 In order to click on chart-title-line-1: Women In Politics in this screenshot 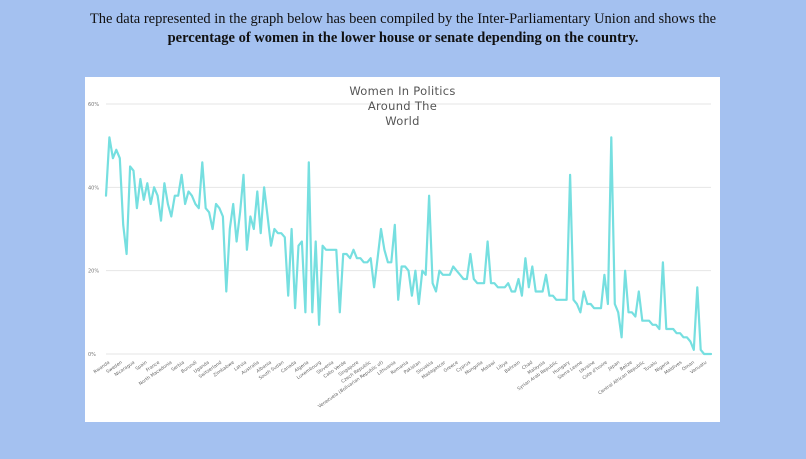, I will do `click(402, 91)`.